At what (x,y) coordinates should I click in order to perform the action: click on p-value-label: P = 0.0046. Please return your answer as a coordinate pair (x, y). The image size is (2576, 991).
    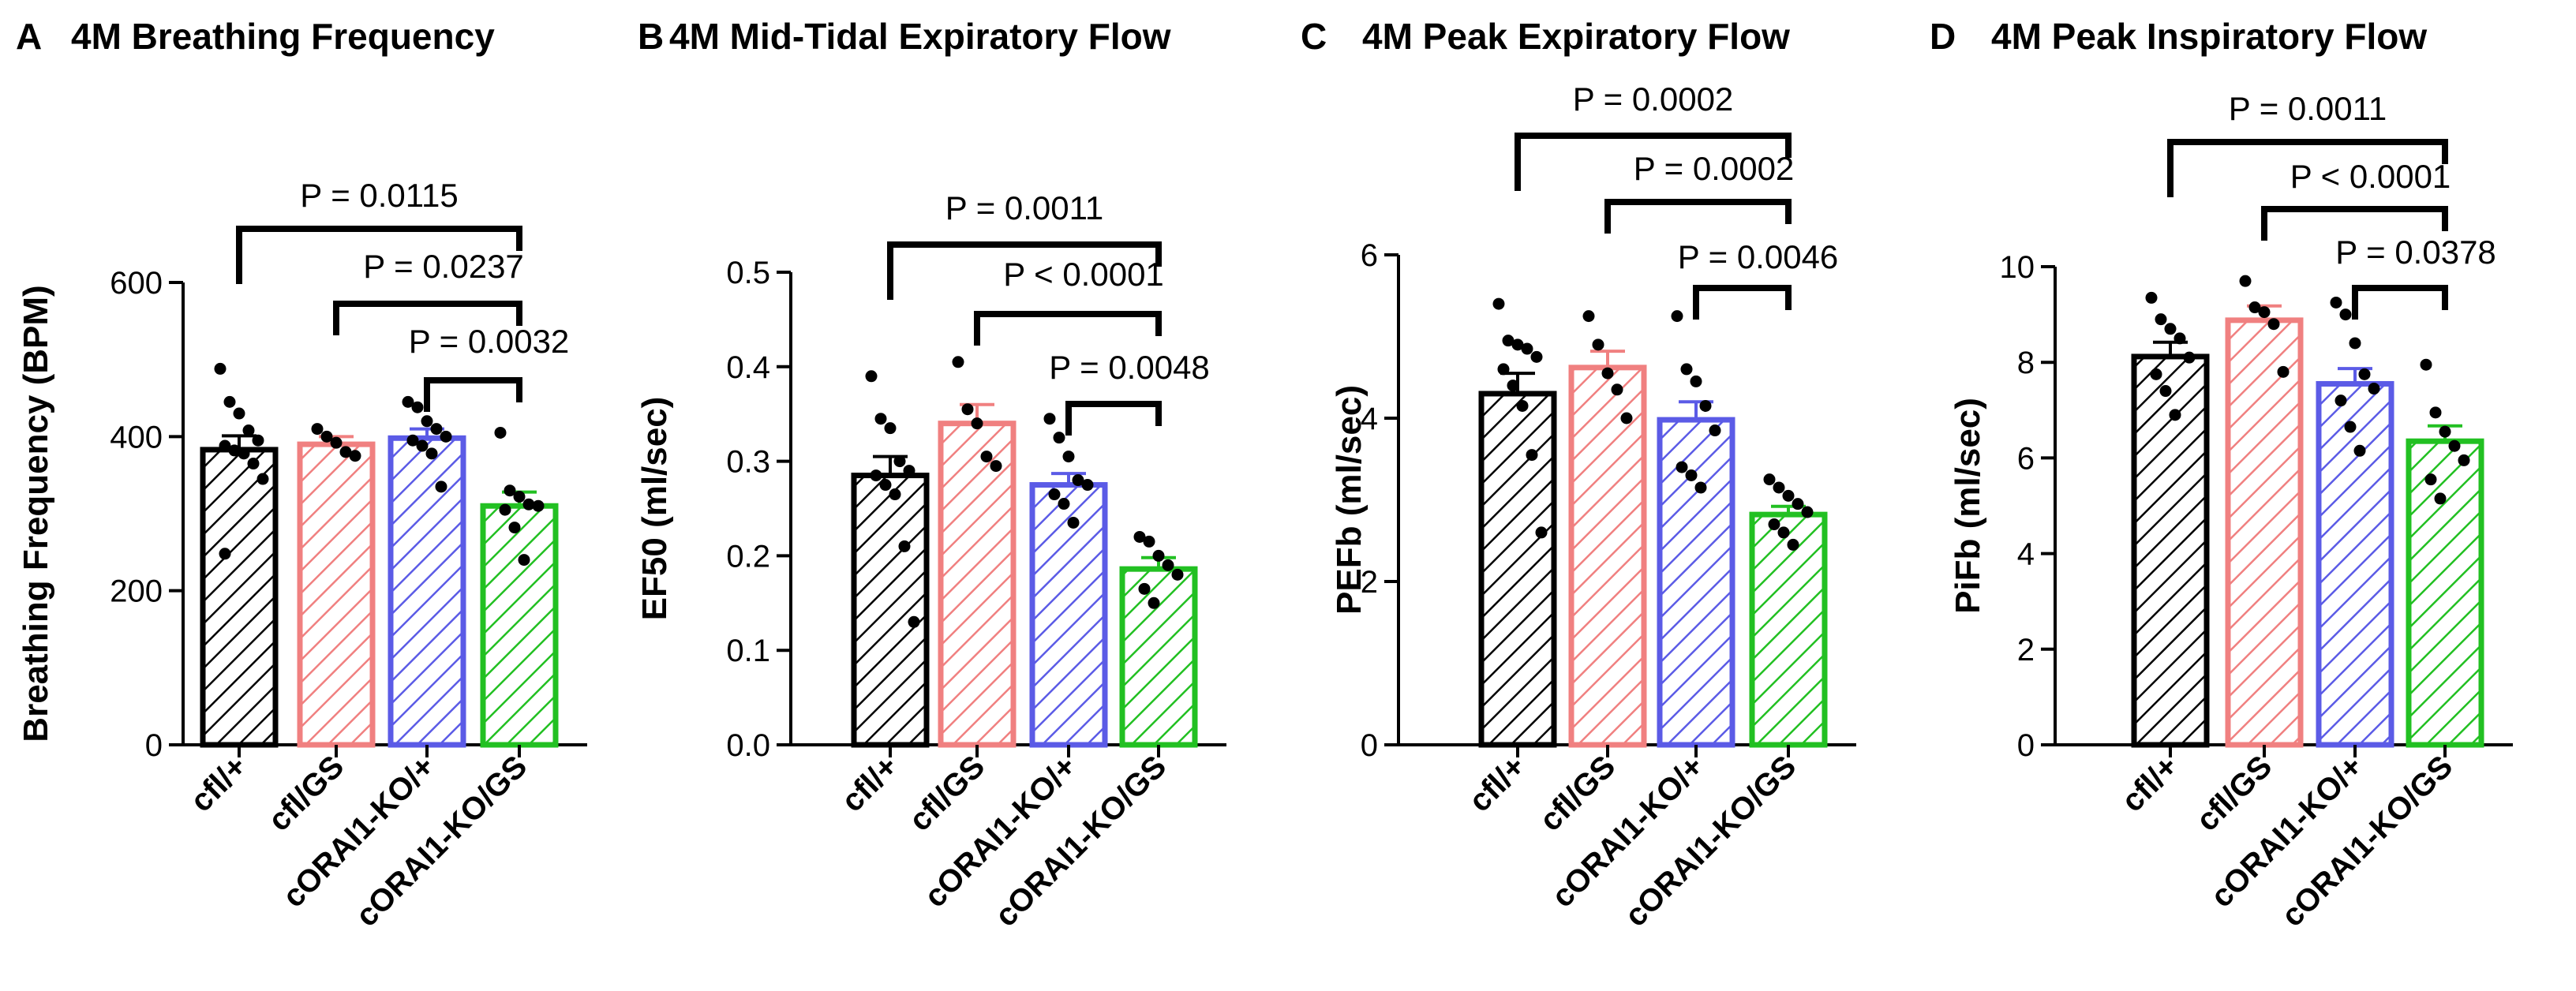
    Looking at the image, I should click on (1758, 256).